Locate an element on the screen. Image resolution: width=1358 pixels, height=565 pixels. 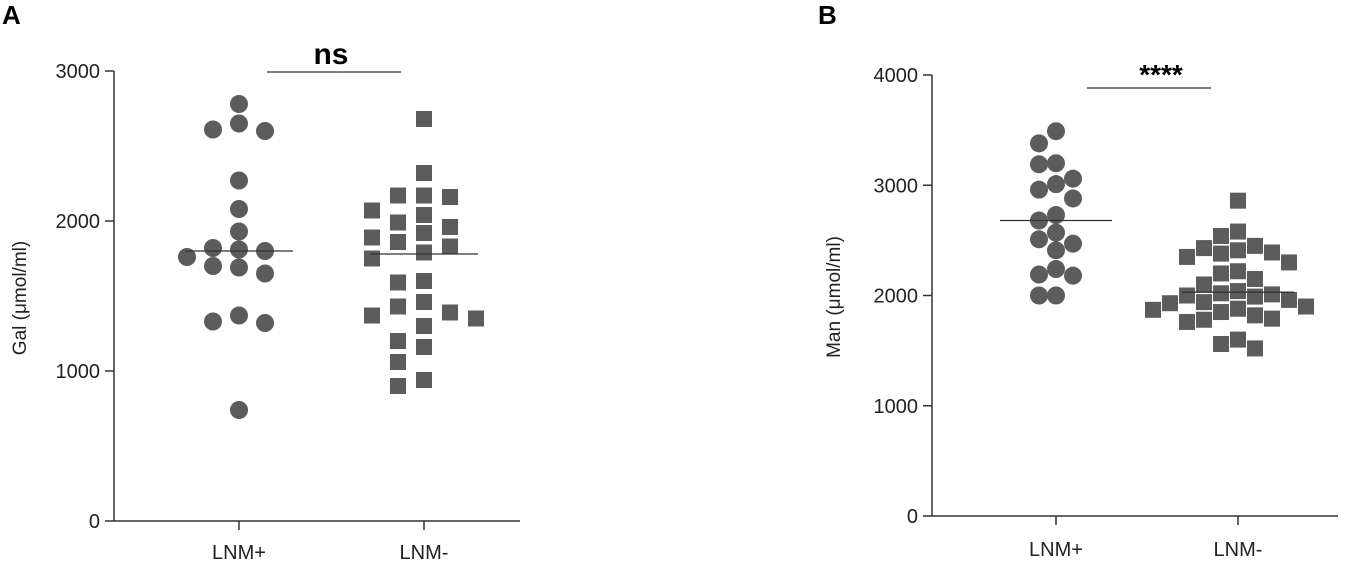
panel-a-y-tick-label: 1000 is located at coordinates (78, 372).